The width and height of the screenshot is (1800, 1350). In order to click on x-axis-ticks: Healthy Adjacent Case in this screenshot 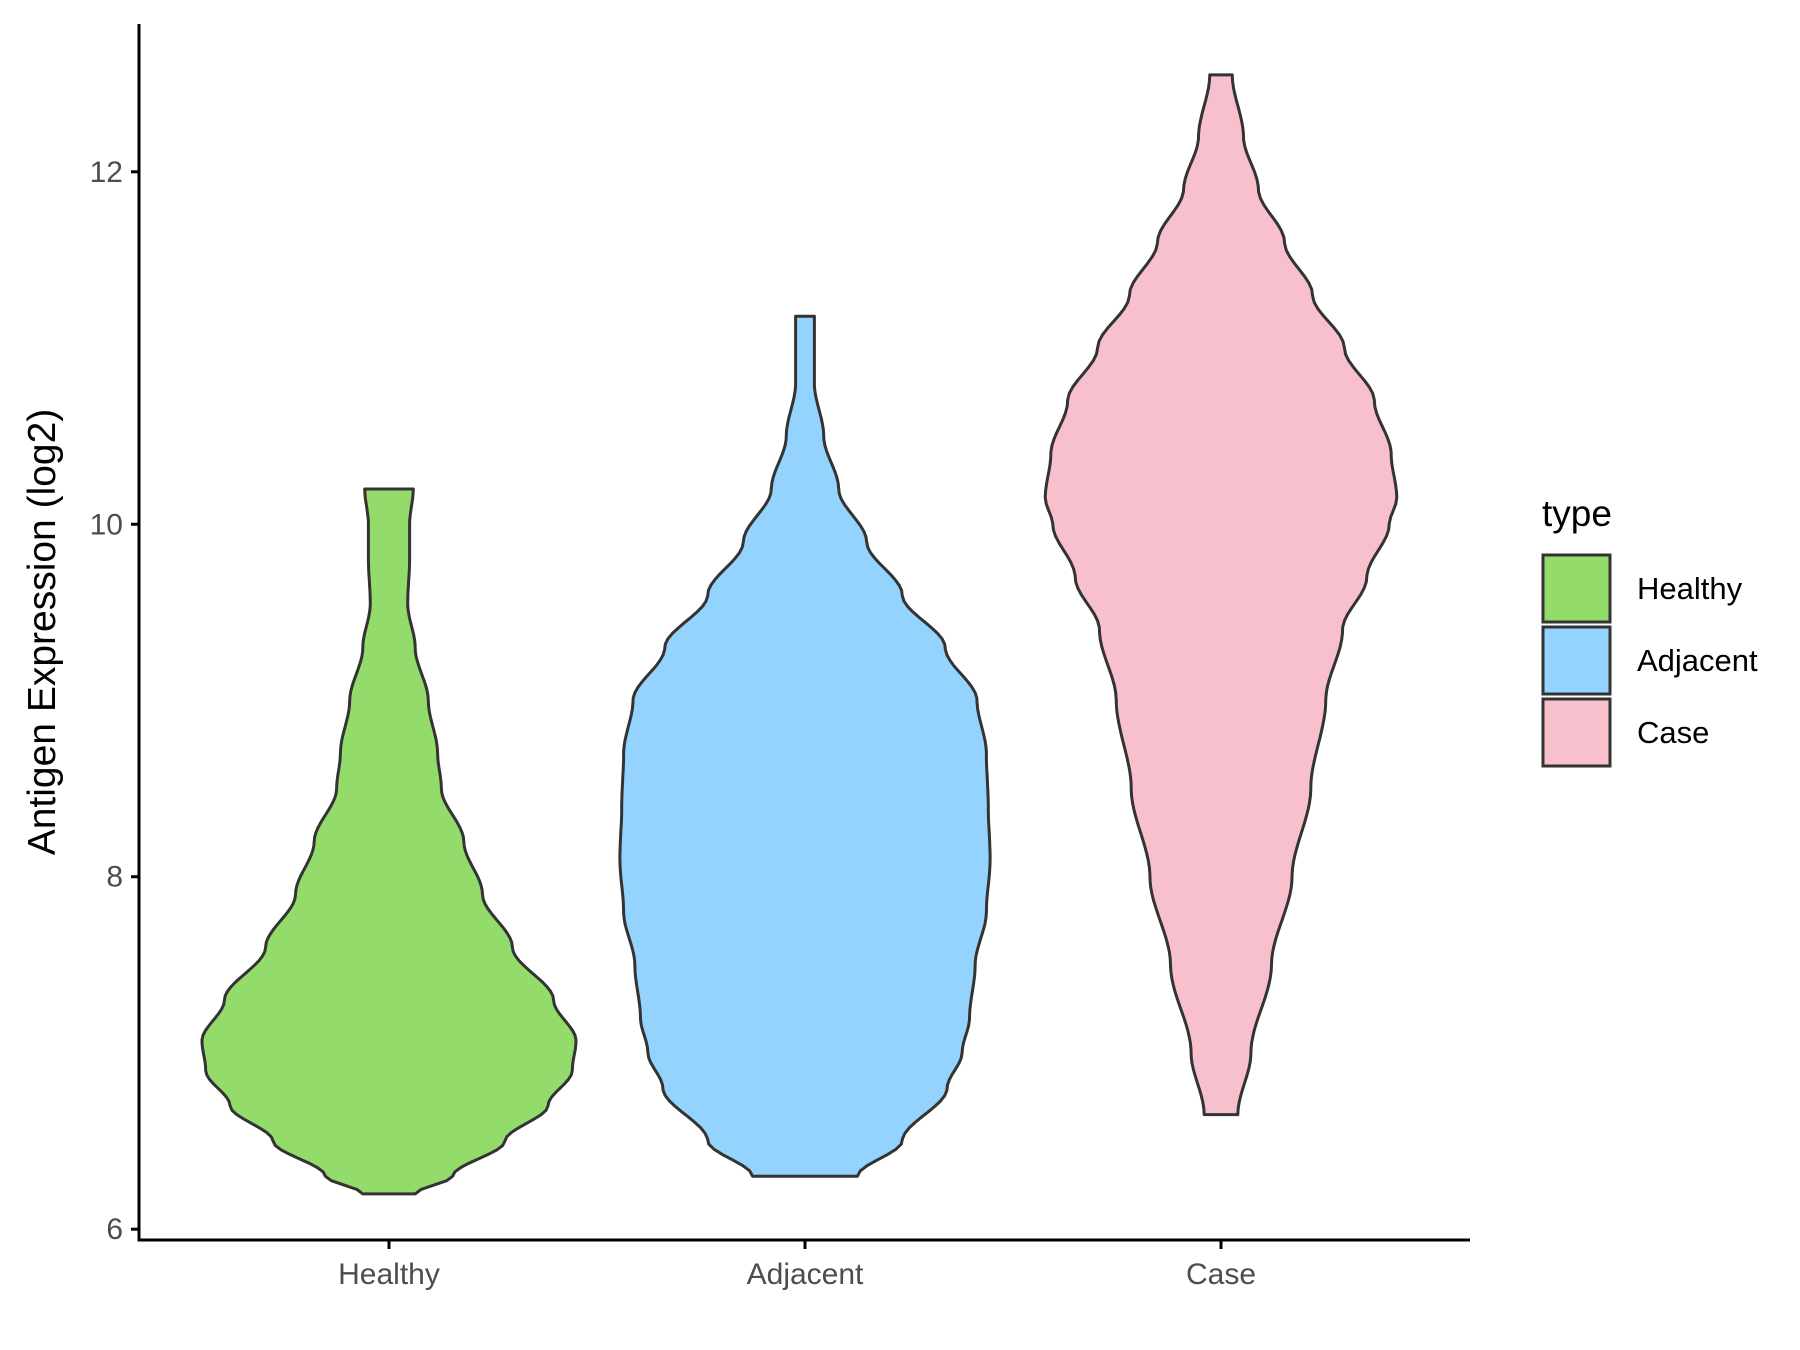, I will do `click(797, 1266)`.